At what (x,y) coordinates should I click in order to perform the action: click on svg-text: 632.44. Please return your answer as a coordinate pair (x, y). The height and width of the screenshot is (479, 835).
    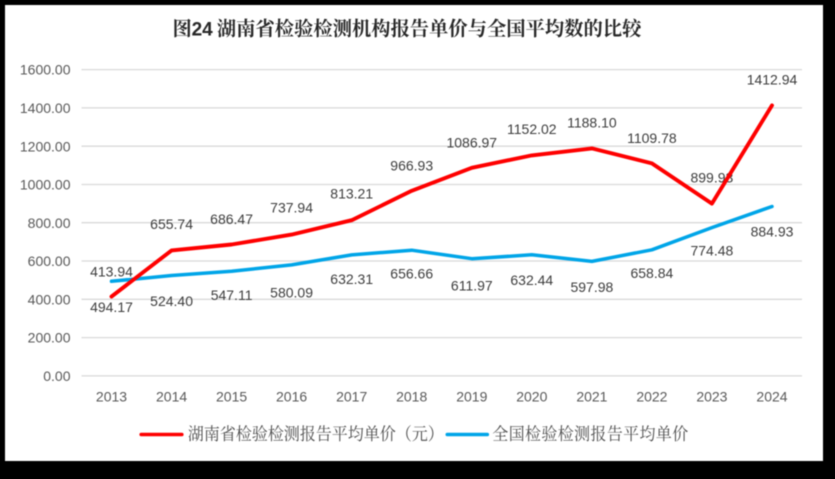
    Looking at the image, I should click on (531, 280).